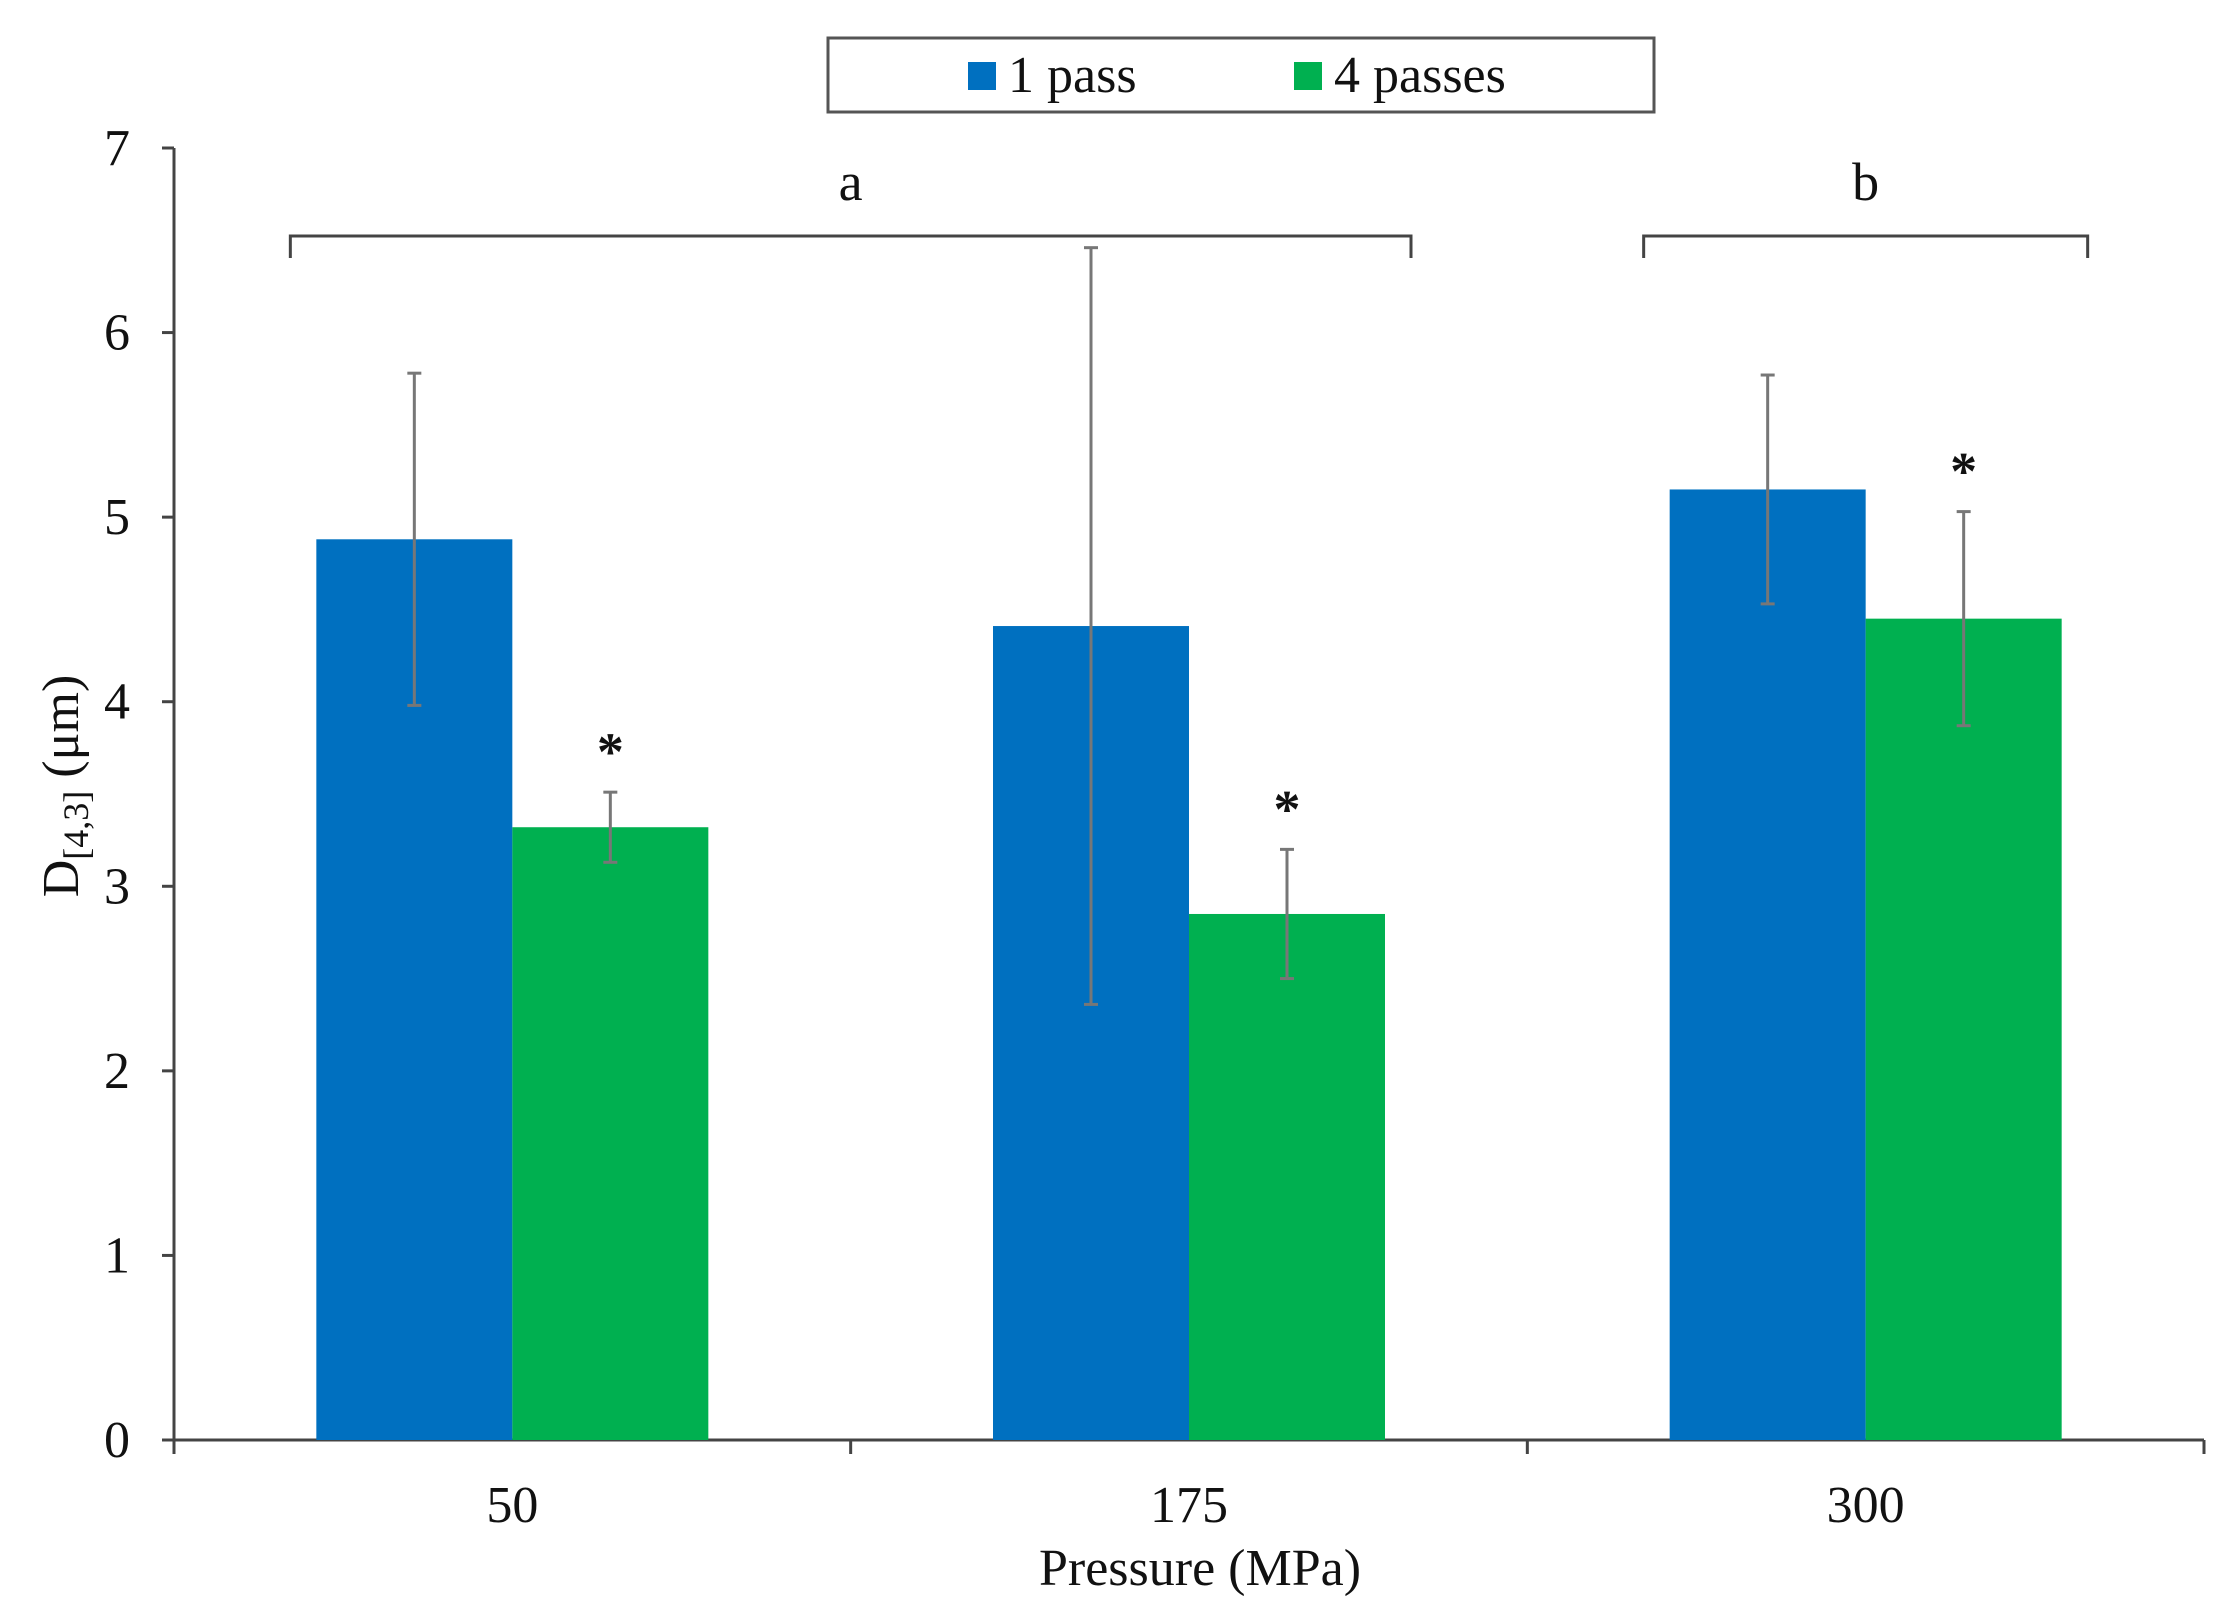  I want to click on x-axis-title: Pressure (MPa), so click(1200, 1568).